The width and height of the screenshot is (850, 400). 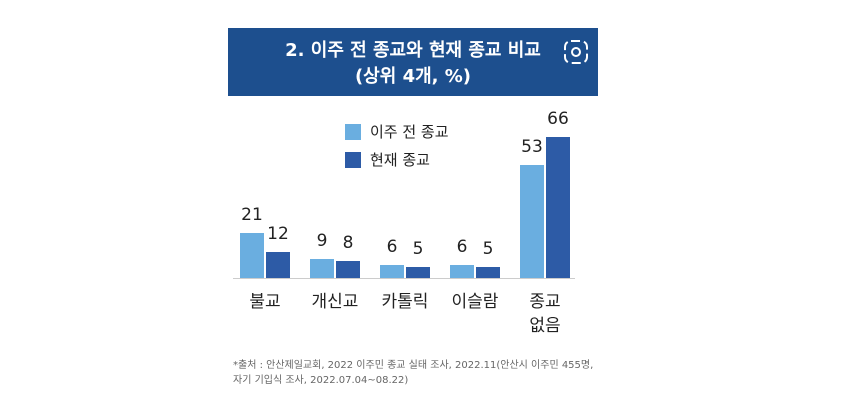 I want to click on source-note: 자기 기입식 조사, 2022.07.04~08.22), so click(x=321, y=380).